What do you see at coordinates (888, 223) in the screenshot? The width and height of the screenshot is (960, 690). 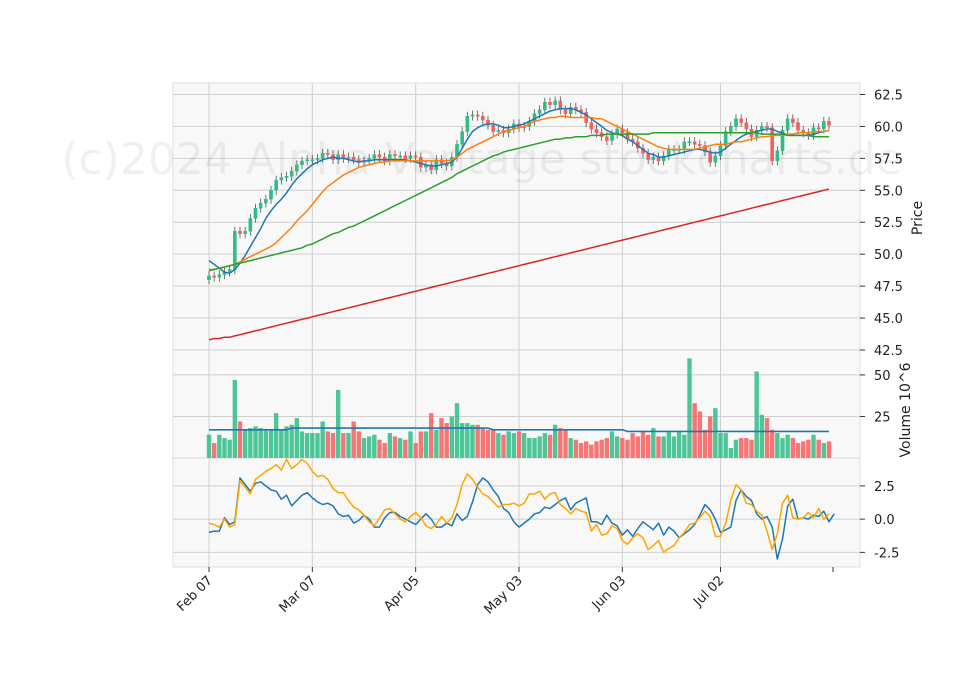 I see `price-tick-label: 52.5` at bounding box center [888, 223].